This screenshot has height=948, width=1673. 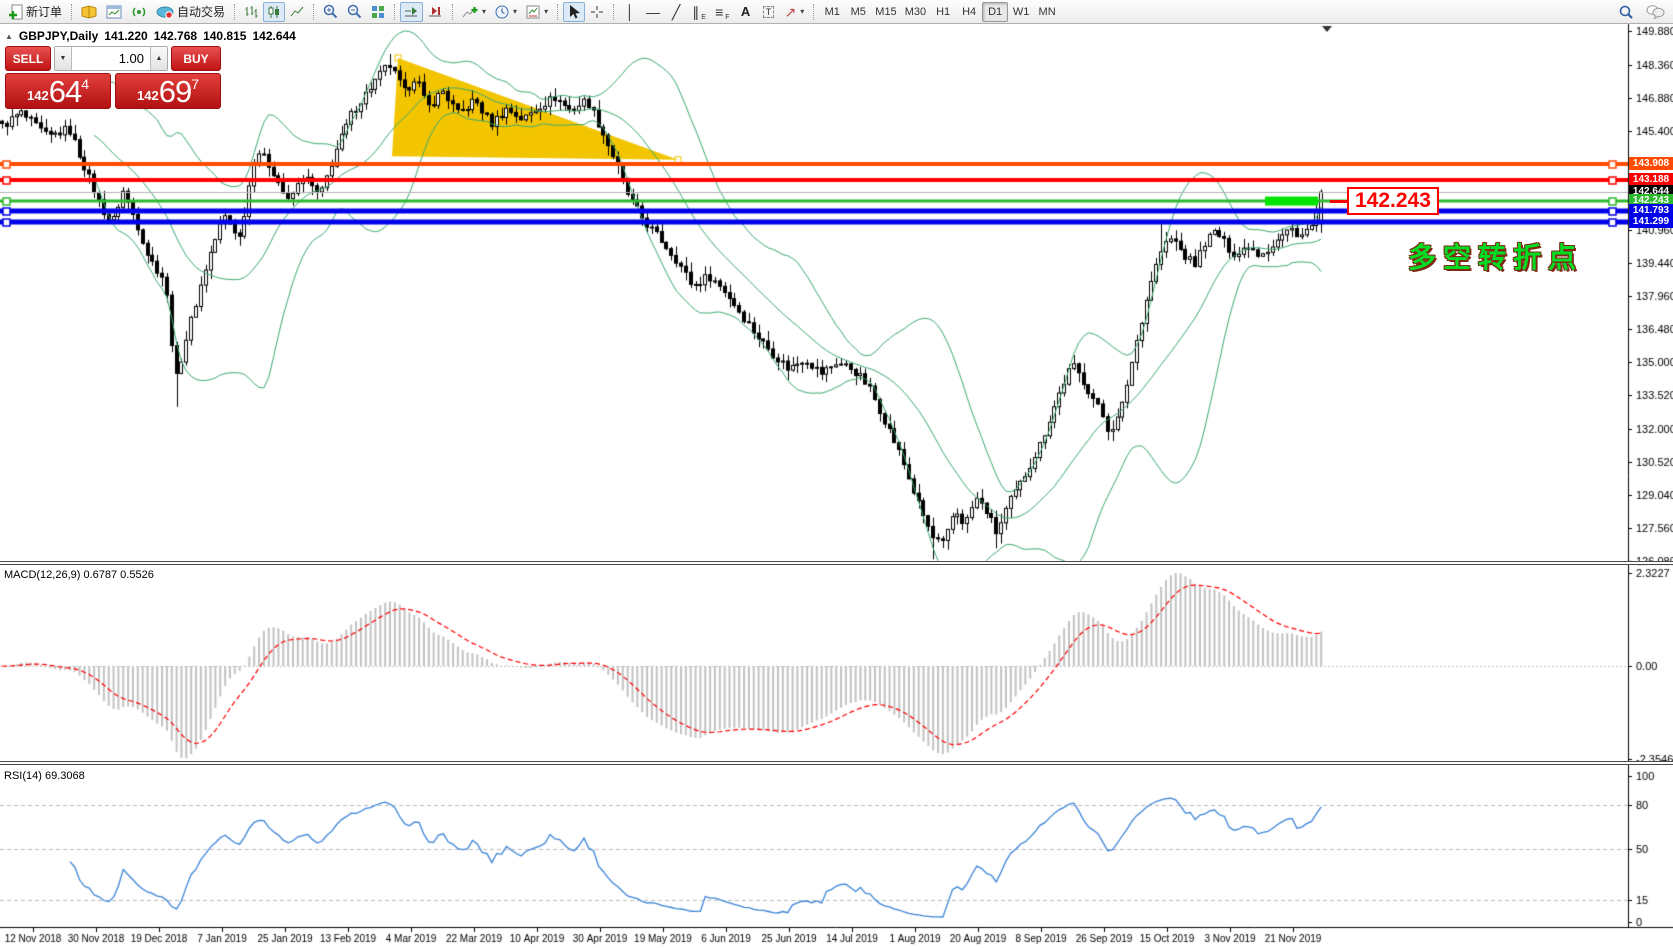 I want to click on sell-price-big-digits: 64, so click(x=65, y=92).